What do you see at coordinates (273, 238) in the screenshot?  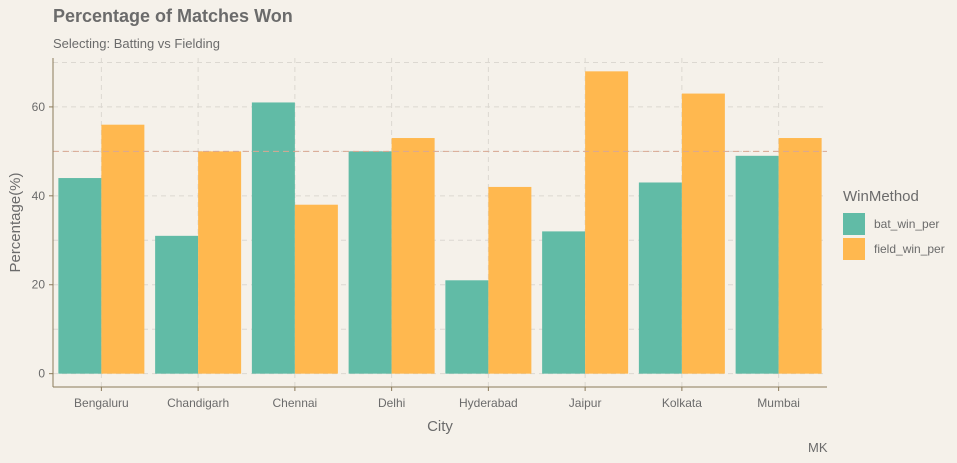 I see `bar-bat_win_per-chennai` at bounding box center [273, 238].